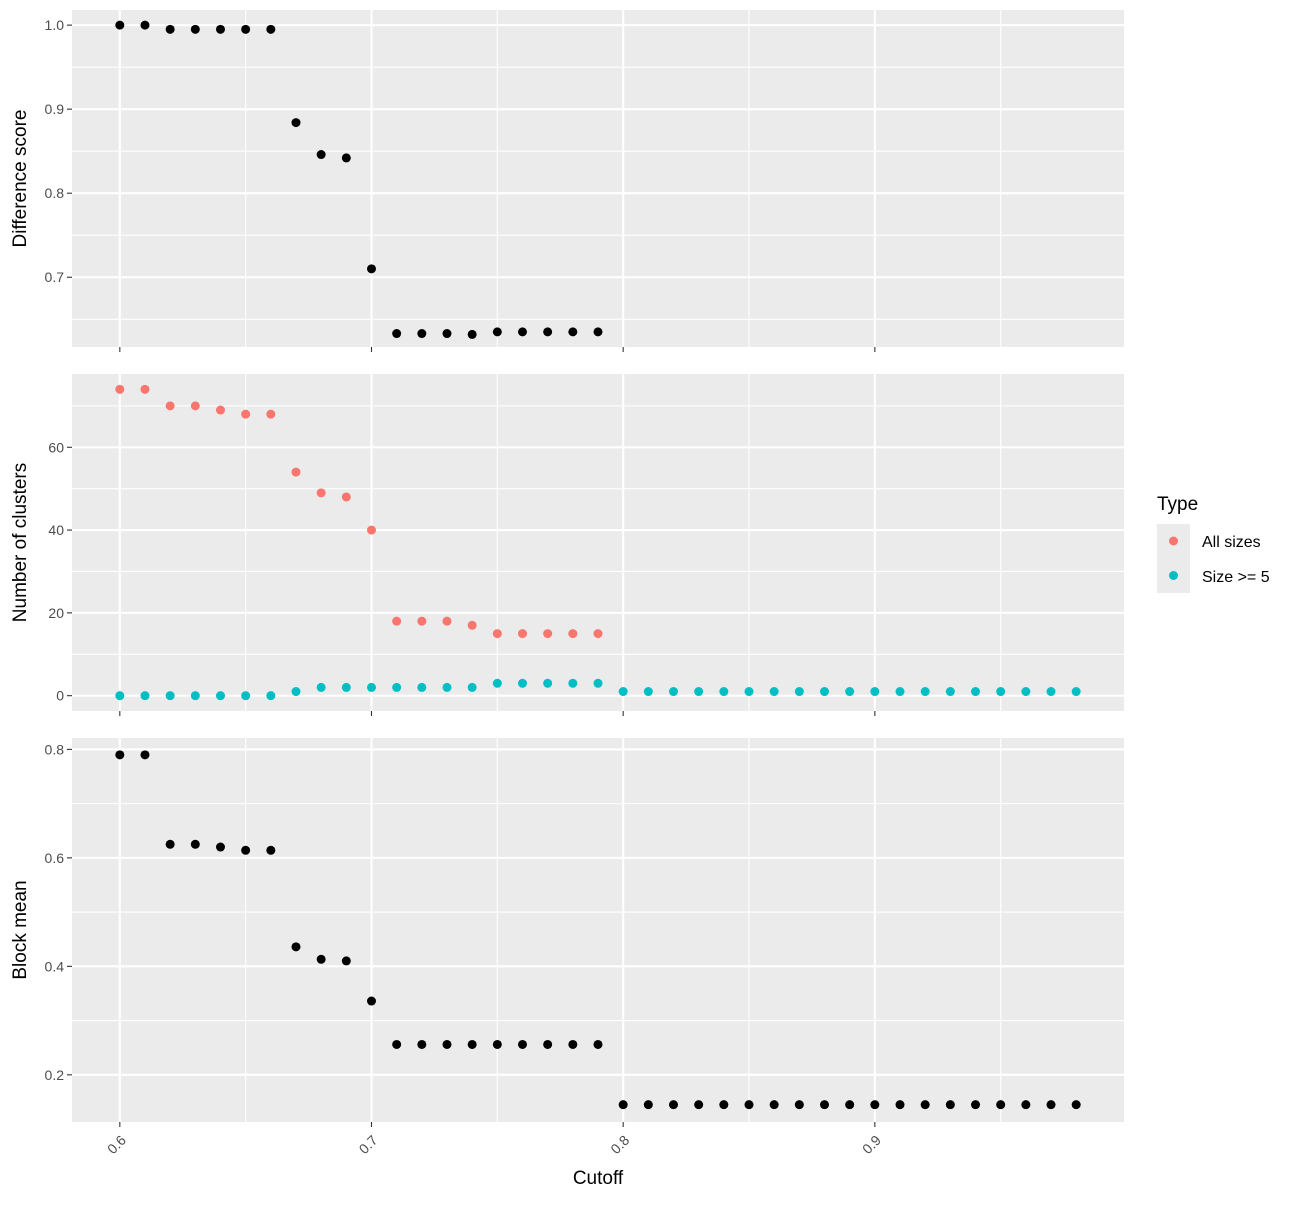 The image size is (1300, 1205). Describe the element at coordinates (1231, 542) in the screenshot. I see `legend-label-all-sizes: All sizes` at that location.